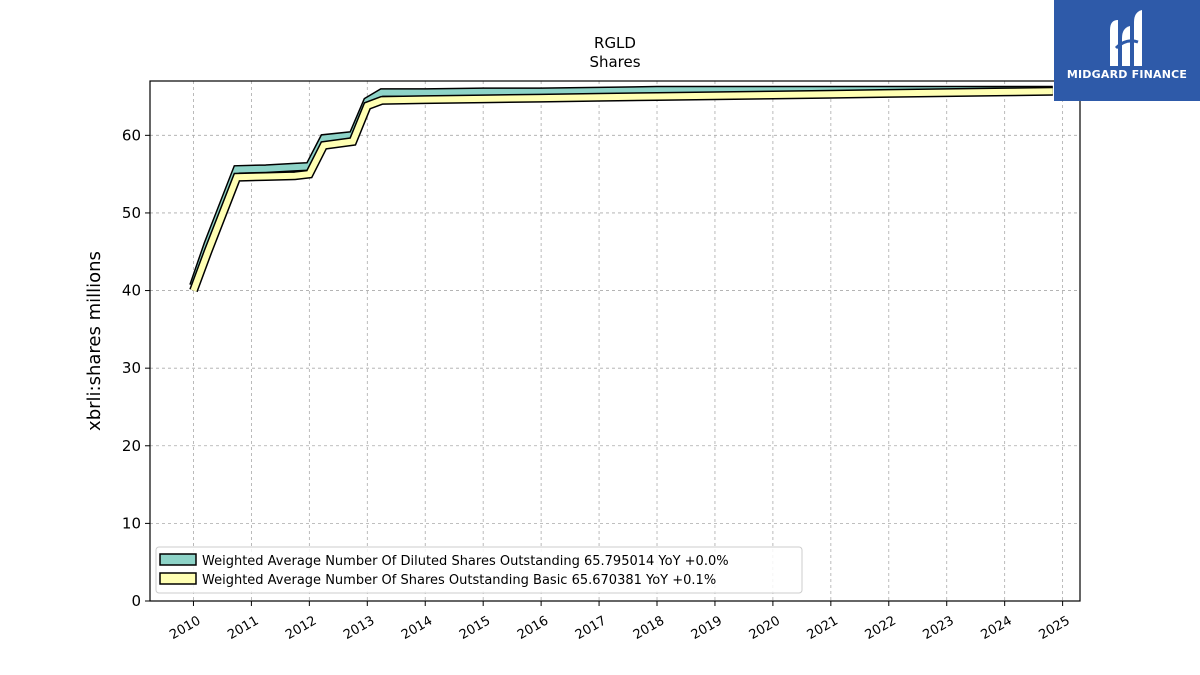 The width and height of the screenshot is (1200, 675). I want to click on x-tick-label: 2011, so click(243, 628).